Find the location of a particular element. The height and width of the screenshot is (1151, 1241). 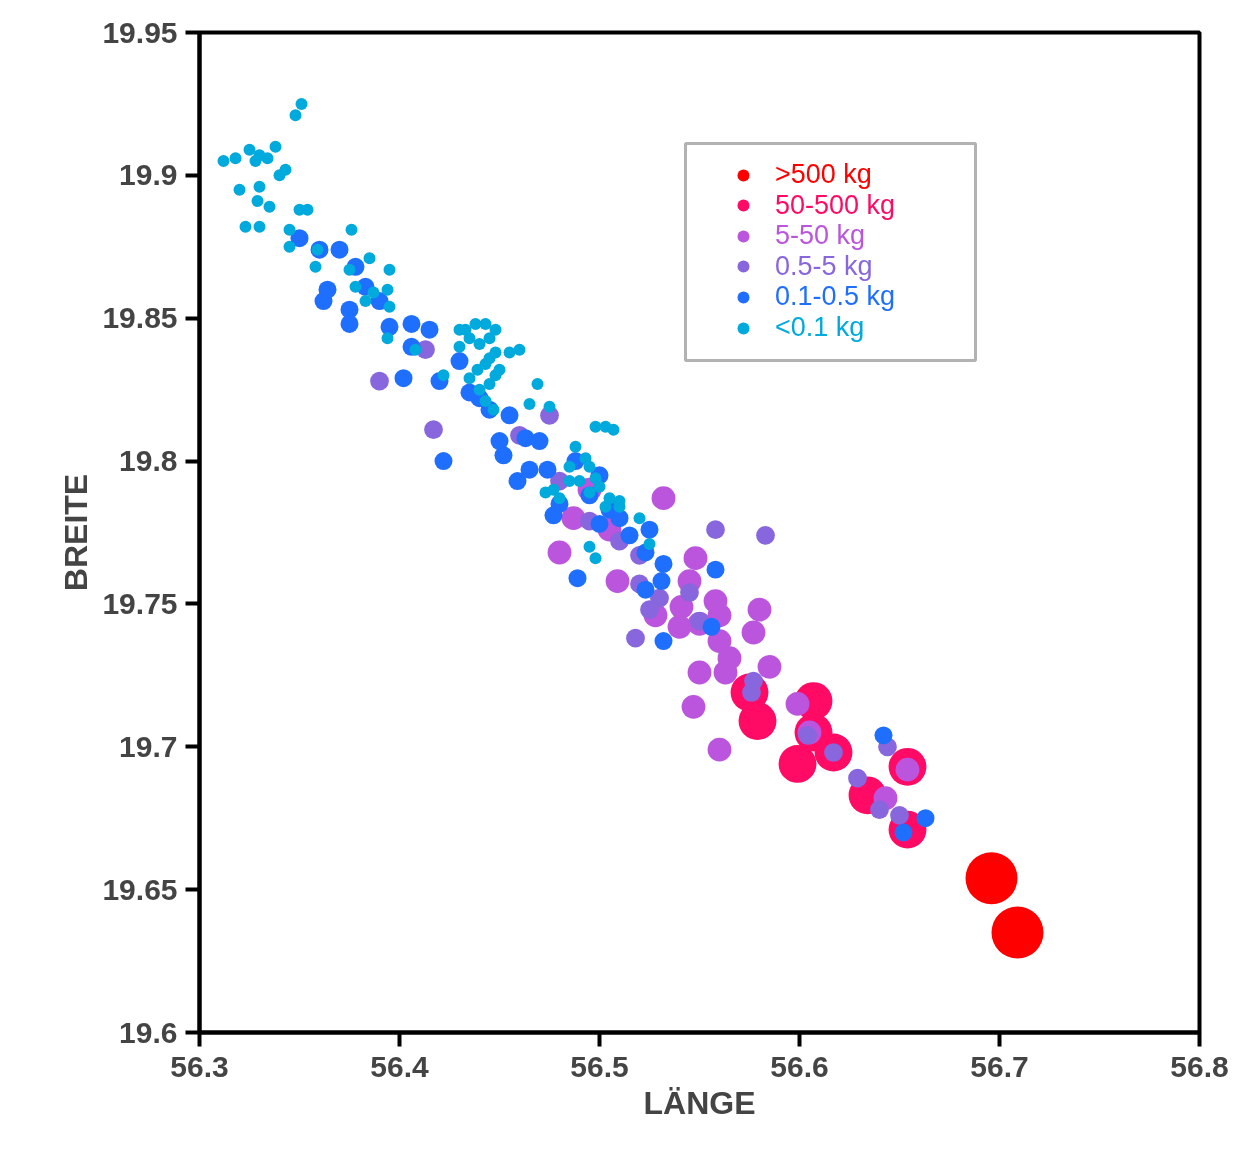

y-tick-label: 19.65 is located at coordinates (140, 889).